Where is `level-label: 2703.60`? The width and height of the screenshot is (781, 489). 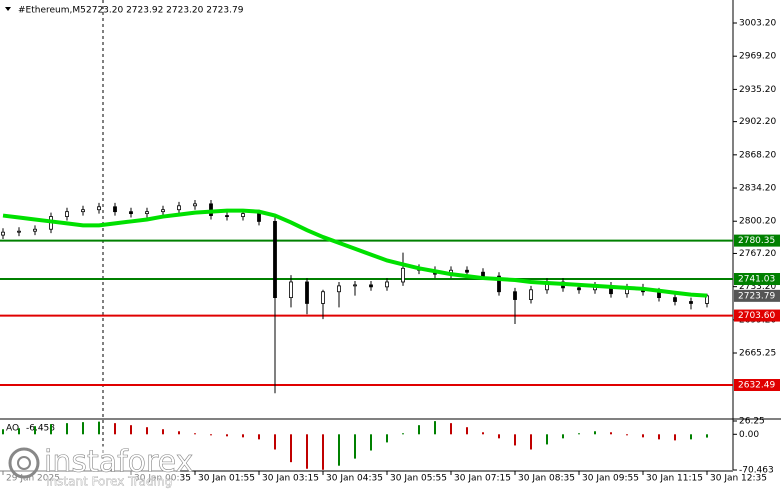 level-label: 2703.60 is located at coordinates (756, 316).